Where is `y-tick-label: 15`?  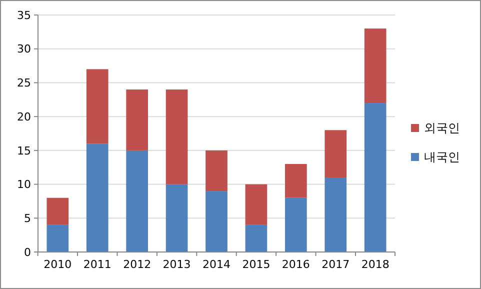
y-tick-label: 15 is located at coordinates (24, 151).